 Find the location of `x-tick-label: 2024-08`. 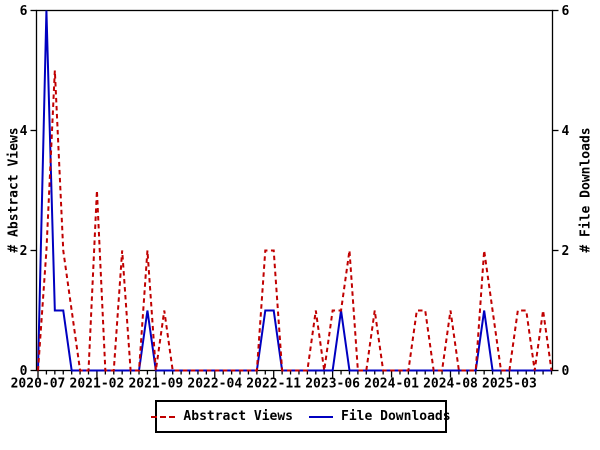

x-tick-label: 2024-08 is located at coordinates (450, 384).